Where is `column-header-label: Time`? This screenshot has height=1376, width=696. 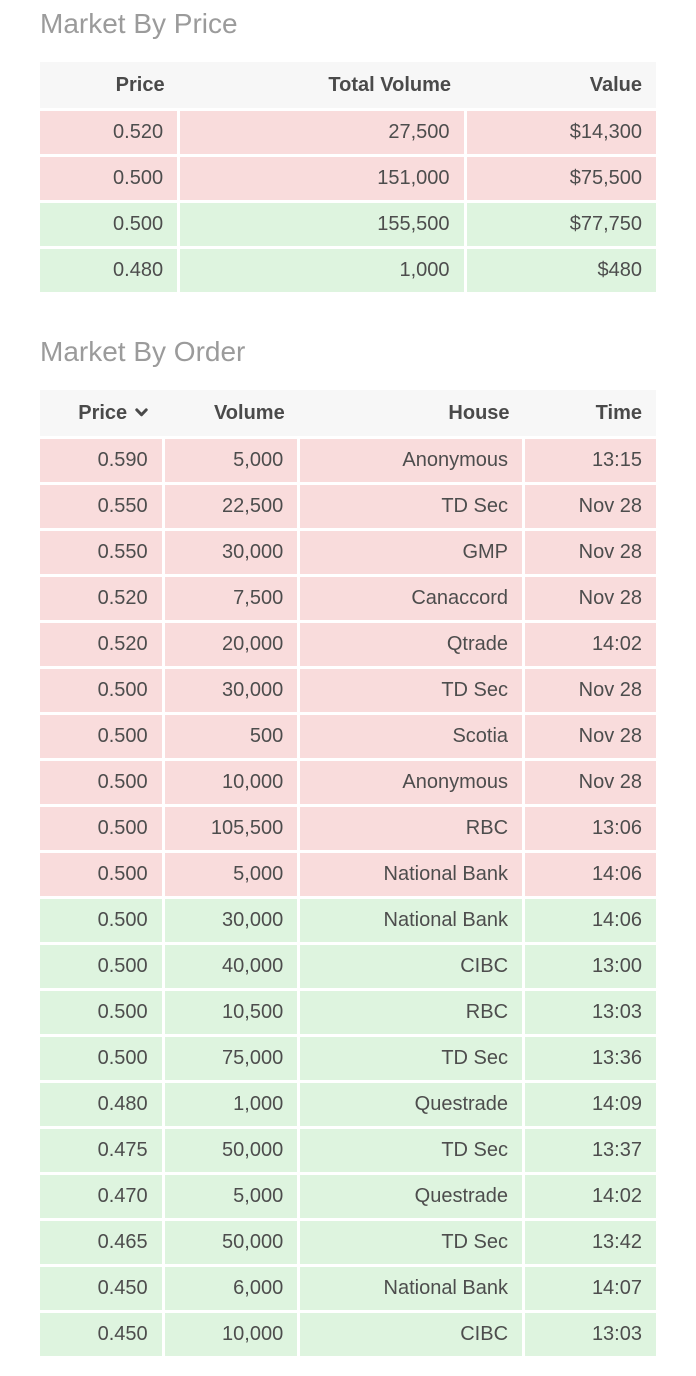 column-header-label: Time is located at coordinates (618, 413).